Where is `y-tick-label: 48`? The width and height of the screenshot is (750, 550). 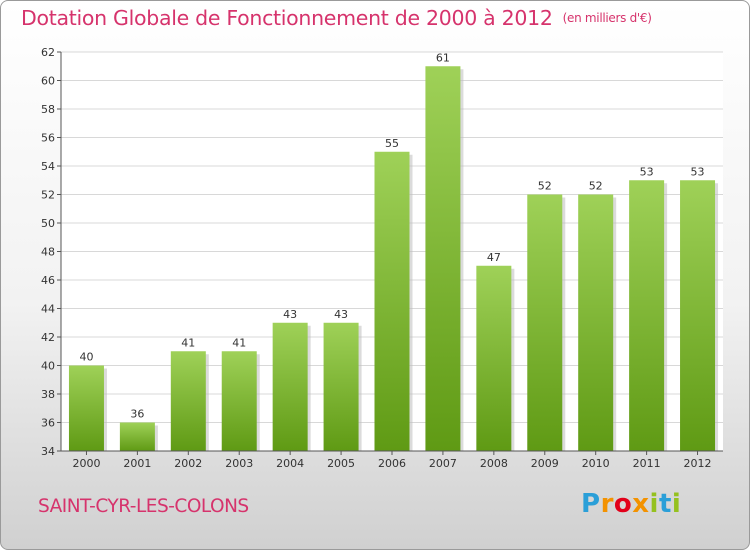 y-tick-label: 48 is located at coordinates (48, 252).